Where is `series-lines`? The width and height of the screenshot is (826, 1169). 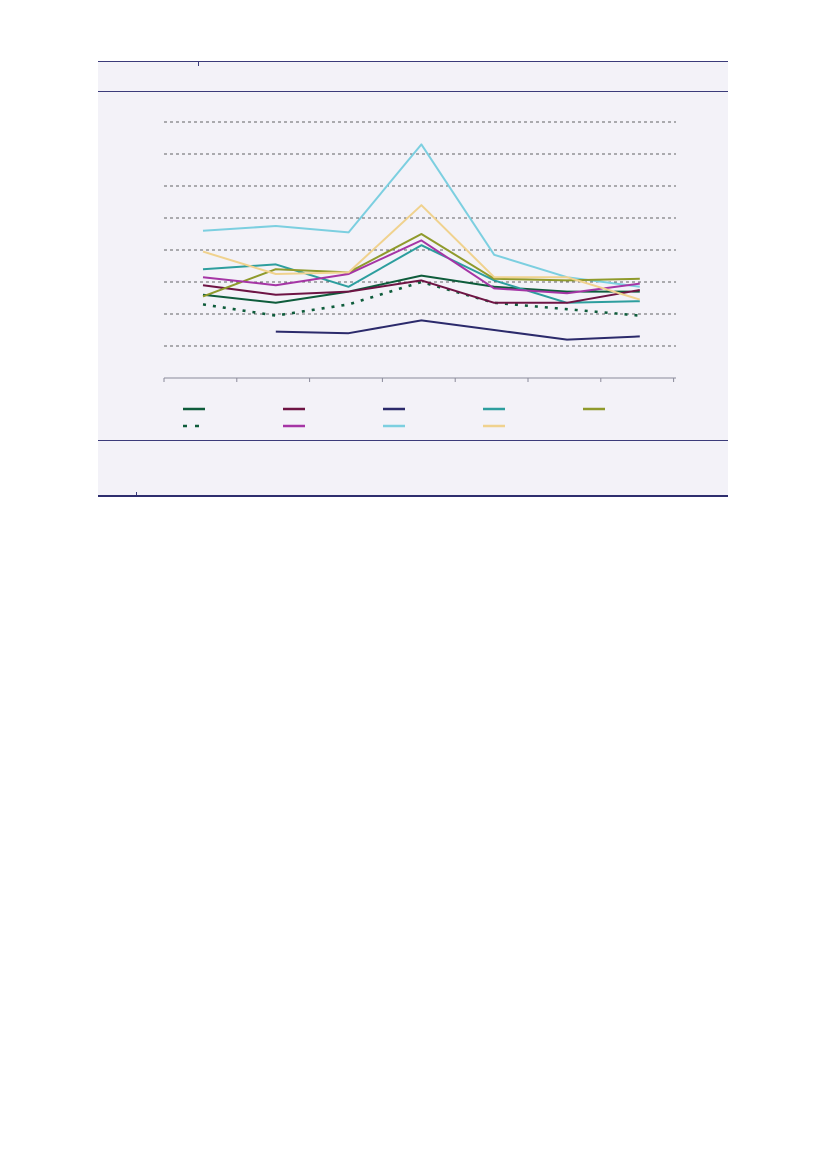 series-lines is located at coordinates (421, 242).